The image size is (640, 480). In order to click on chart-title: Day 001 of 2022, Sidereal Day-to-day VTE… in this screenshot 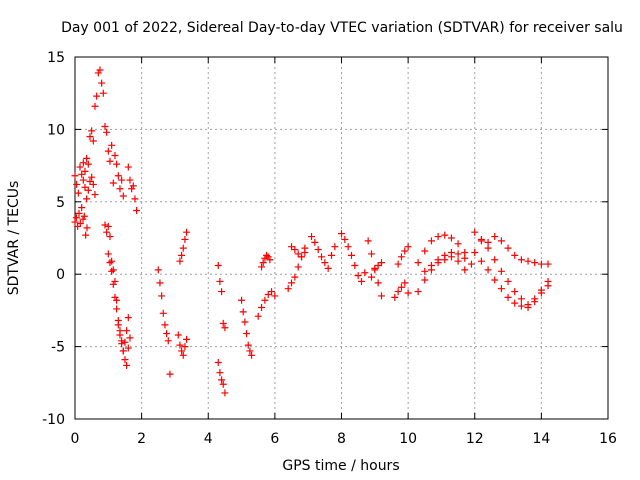, I will do `click(342, 28)`.